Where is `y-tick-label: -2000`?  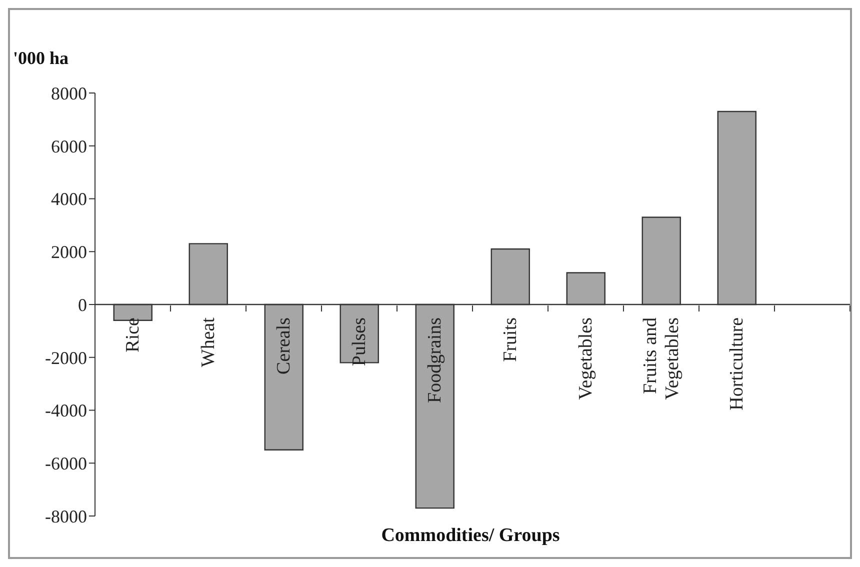 y-tick-label: -2000 is located at coordinates (66, 358).